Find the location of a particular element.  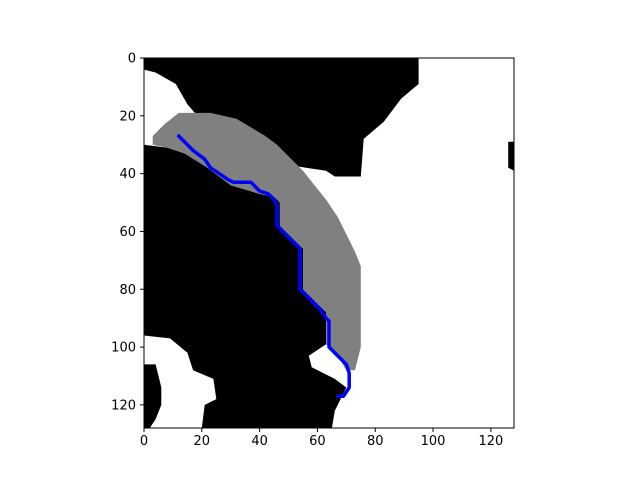

y-tick-label: 60 is located at coordinates (127, 232).